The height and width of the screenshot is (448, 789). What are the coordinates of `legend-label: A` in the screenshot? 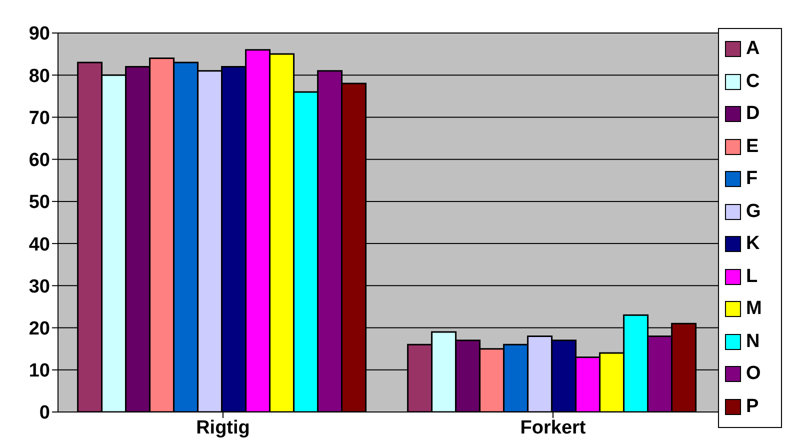 It's located at (753, 49).